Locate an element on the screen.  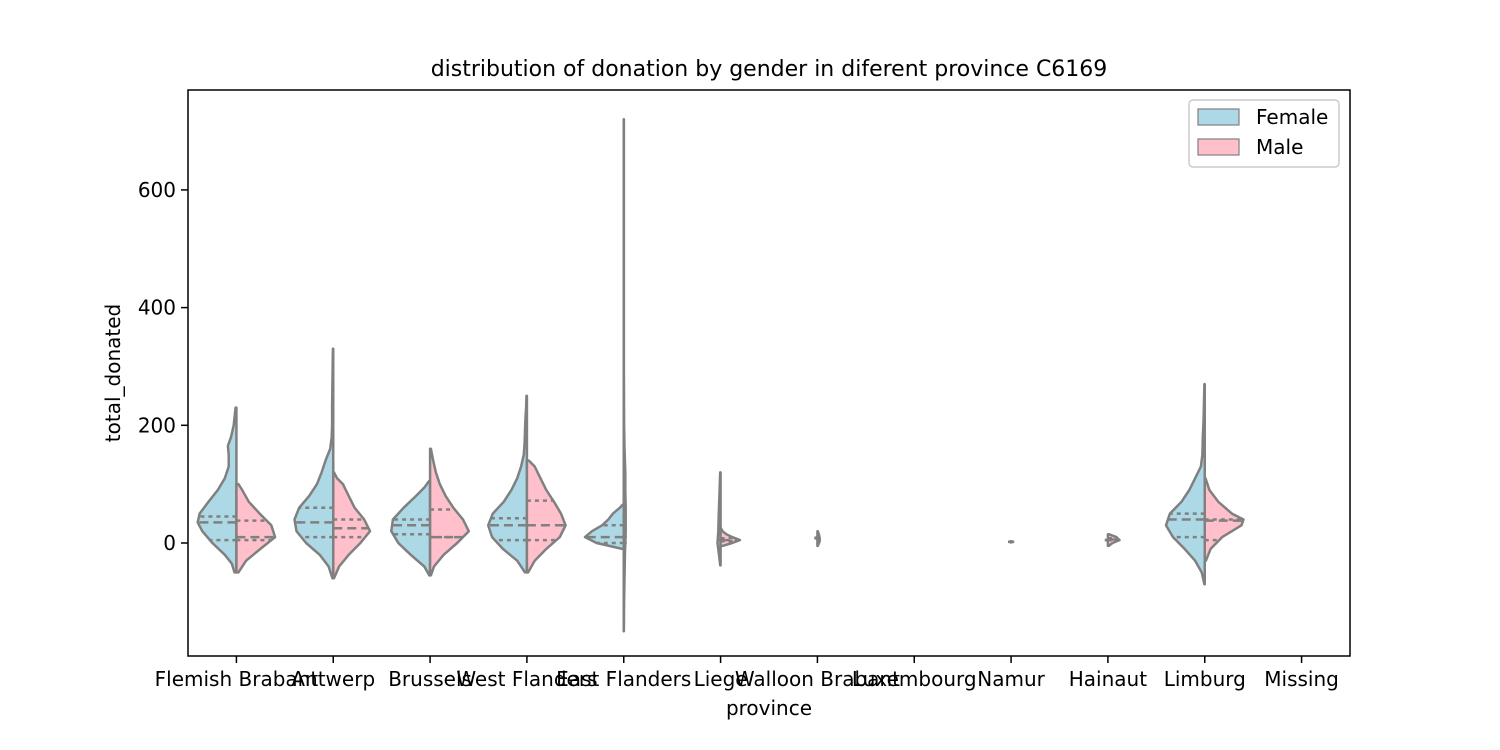
x-tick-label: Liege is located at coordinates (721, 679).